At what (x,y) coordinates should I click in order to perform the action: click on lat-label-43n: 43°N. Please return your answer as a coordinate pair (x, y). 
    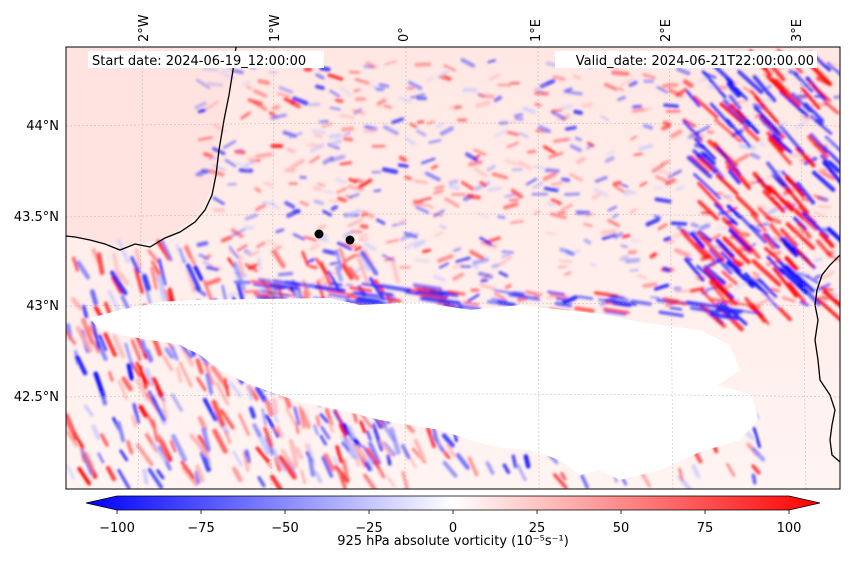
    Looking at the image, I should click on (42, 306).